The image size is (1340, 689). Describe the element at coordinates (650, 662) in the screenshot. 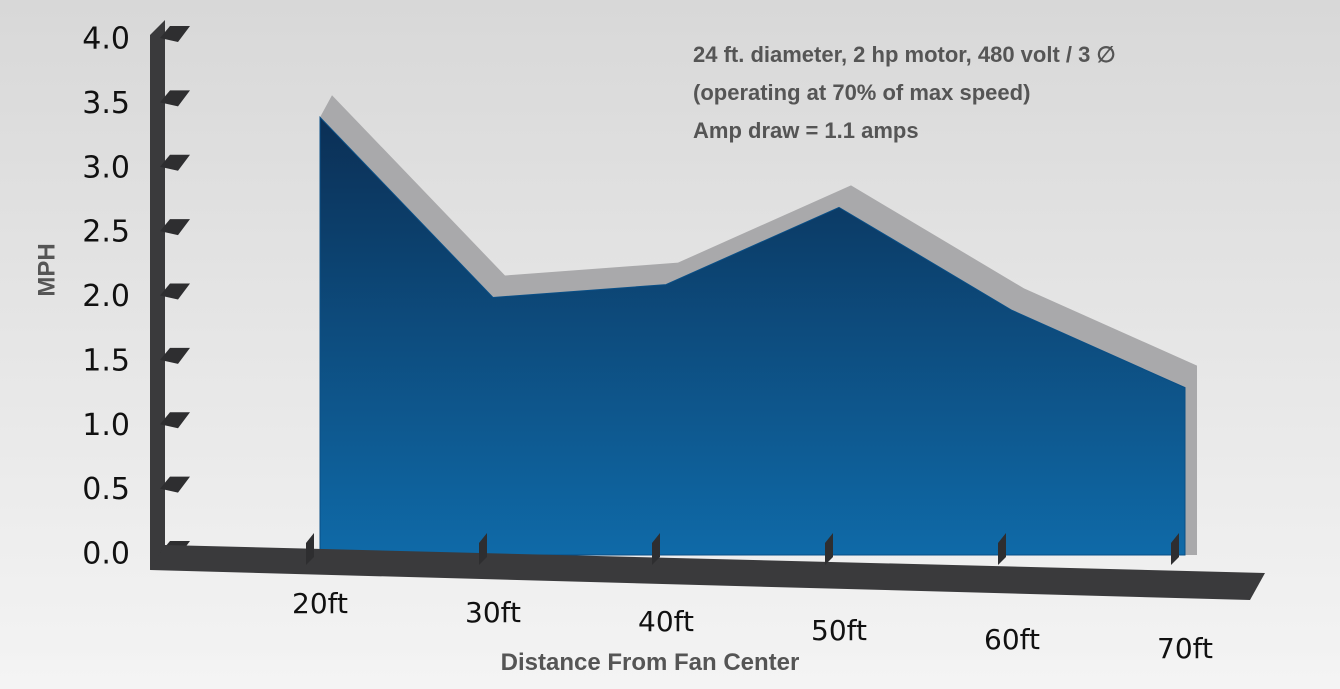

I see `x-axis-title: Distance From Fan Center` at that location.